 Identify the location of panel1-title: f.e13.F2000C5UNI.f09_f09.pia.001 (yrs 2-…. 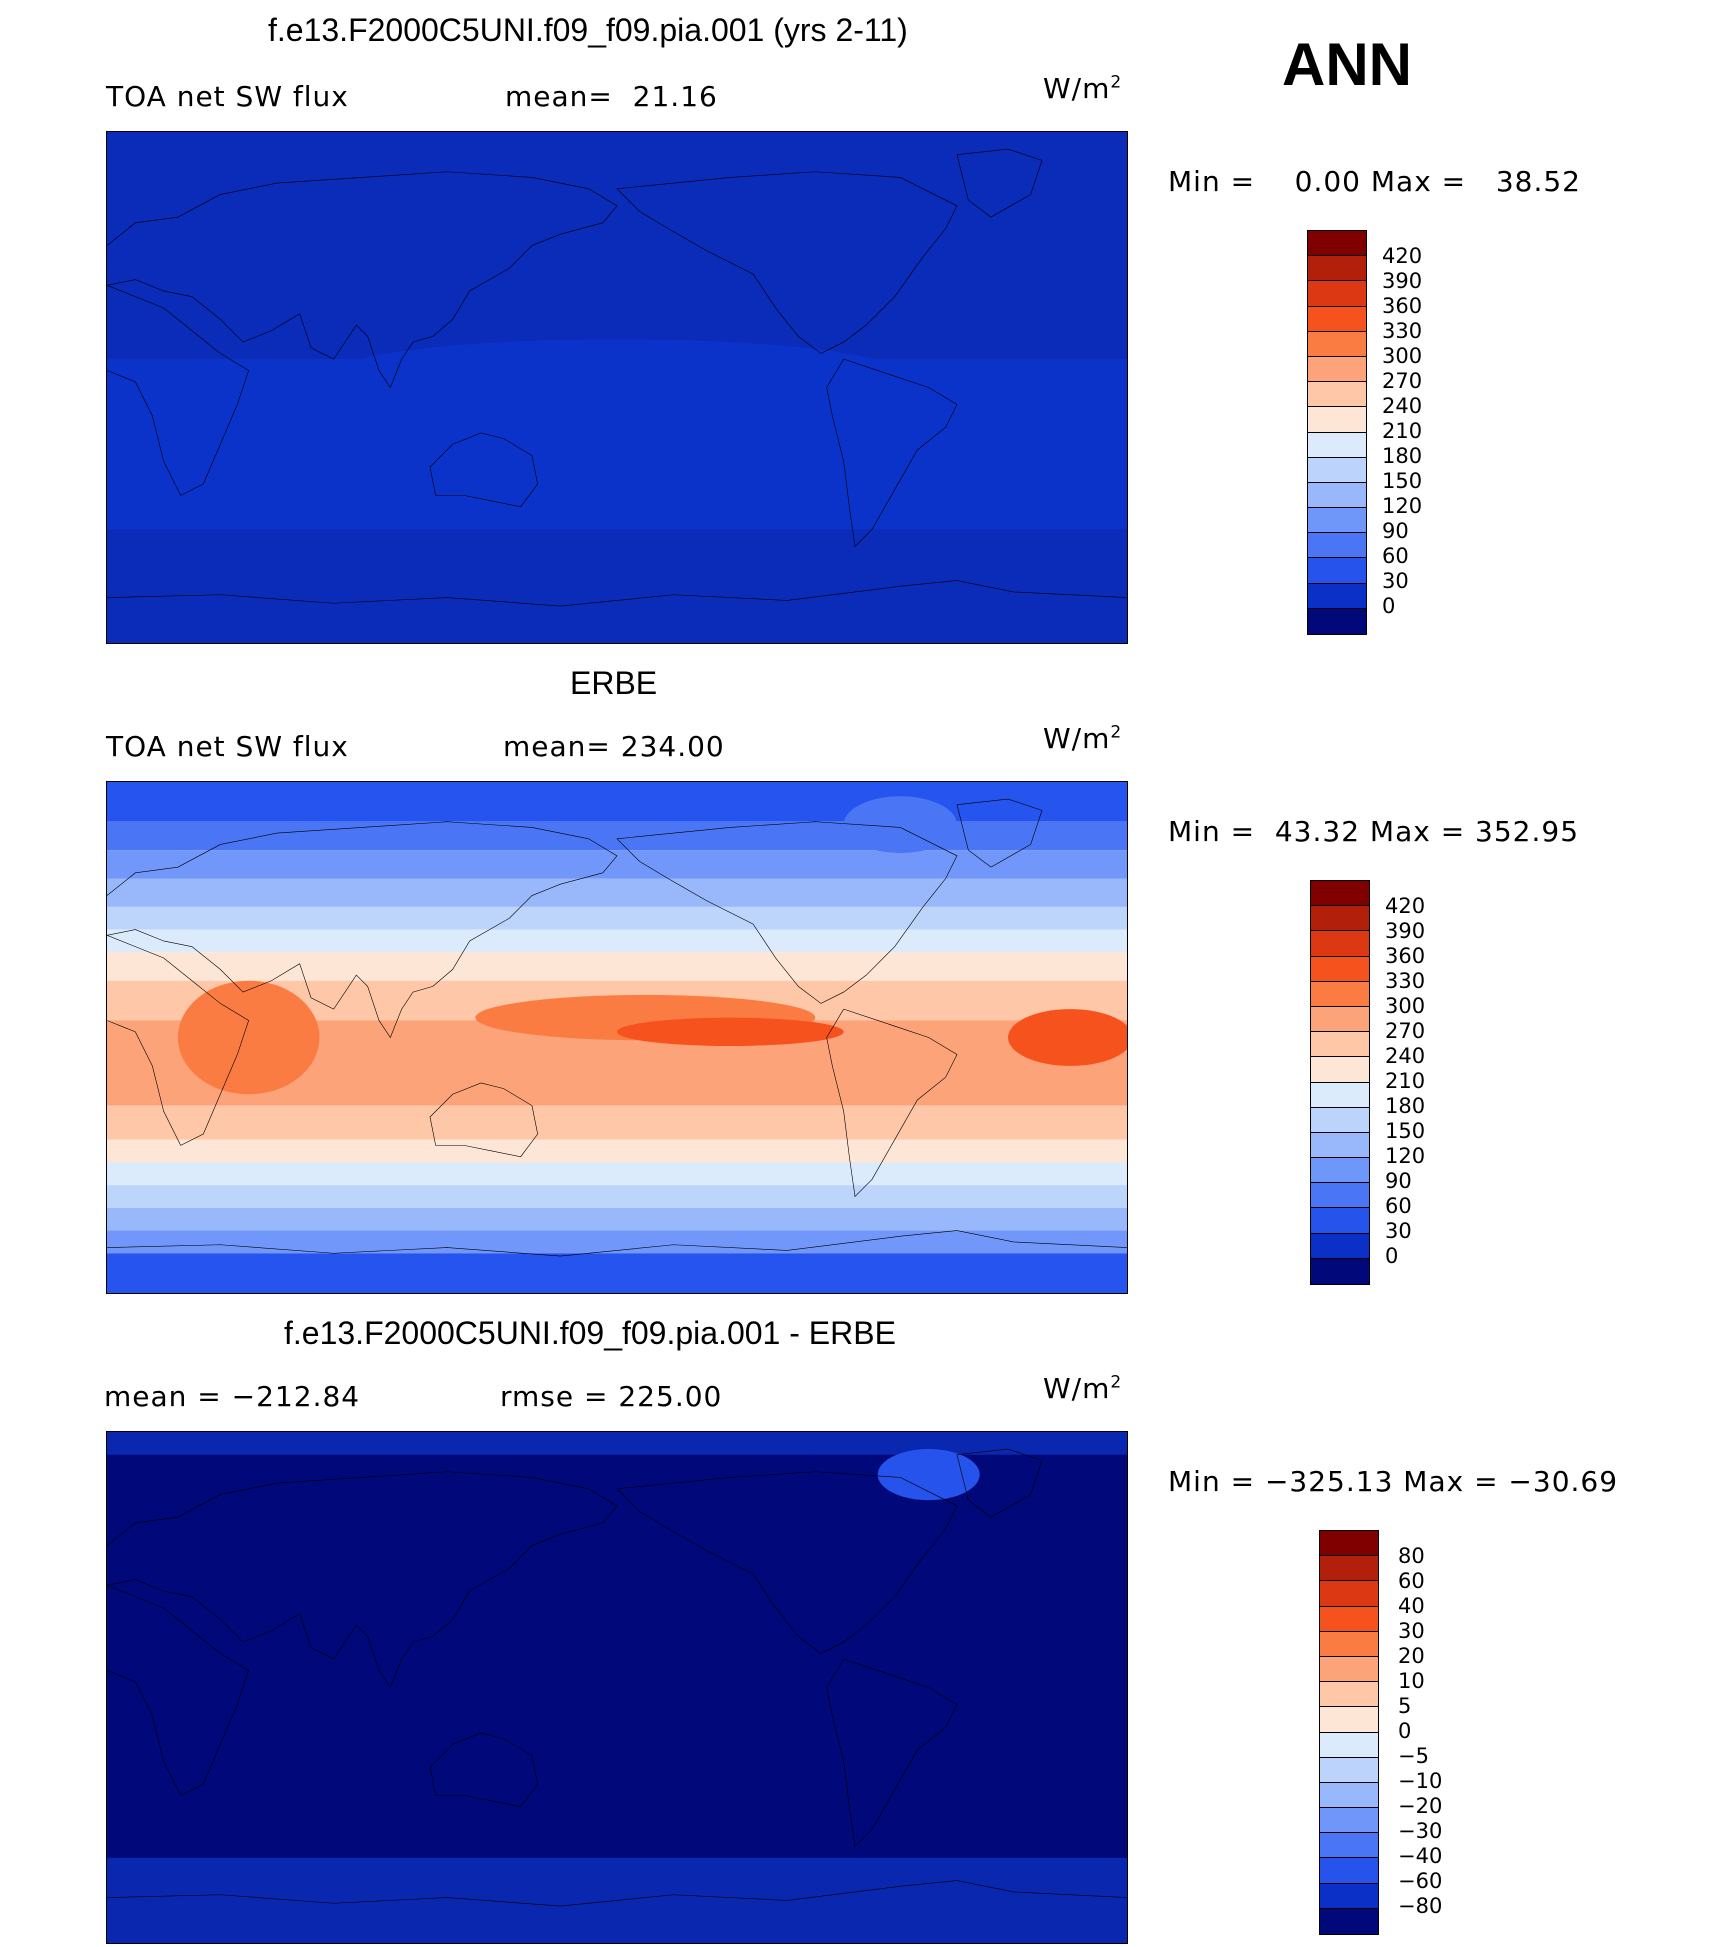
(588, 30).